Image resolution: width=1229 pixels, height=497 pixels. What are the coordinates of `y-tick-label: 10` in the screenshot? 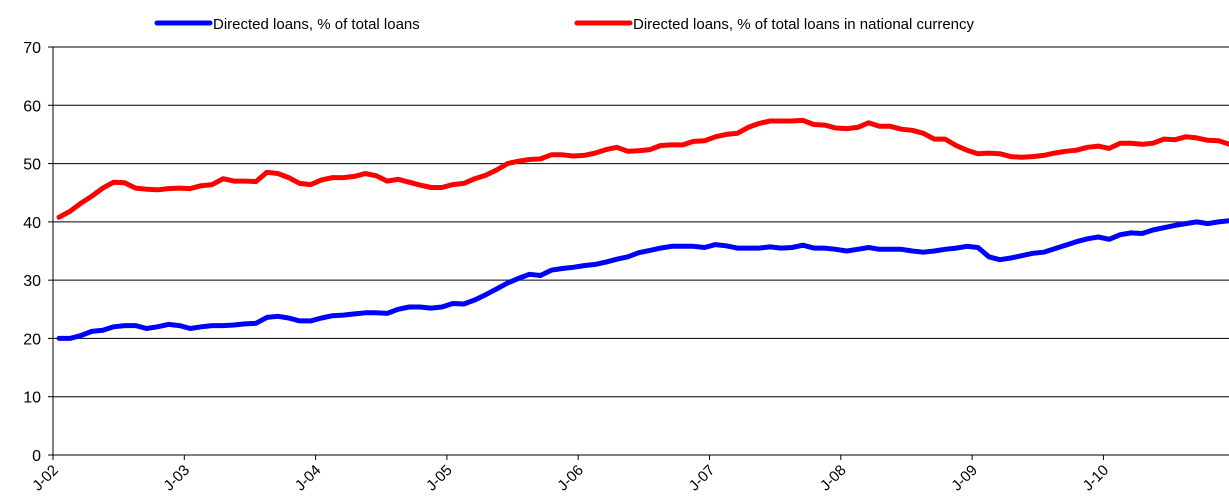 It's located at (32, 398).